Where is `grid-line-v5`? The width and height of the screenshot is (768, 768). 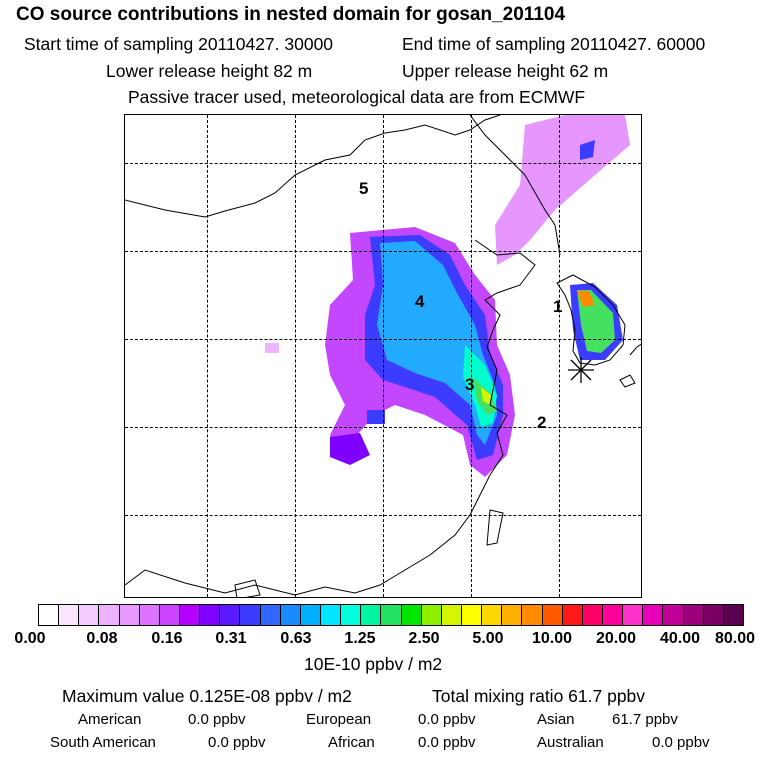 grid-line-v5 is located at coordinates (559, 356).